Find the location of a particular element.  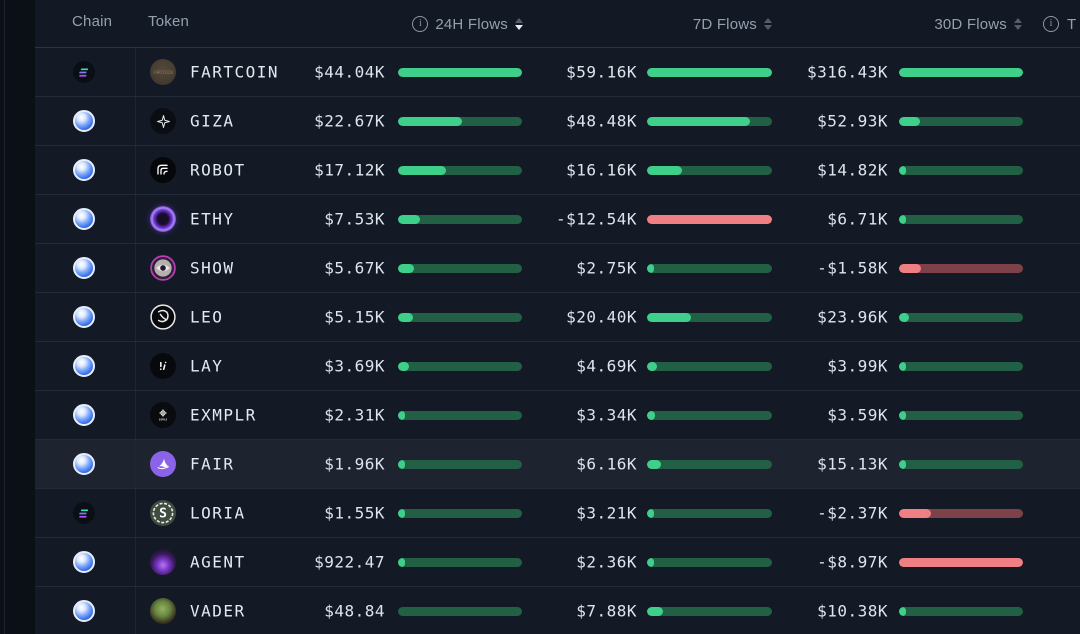

table-row-ethy: ETHY $7.53K -$12.54K $6.71K is located at coordinates (557, 219).